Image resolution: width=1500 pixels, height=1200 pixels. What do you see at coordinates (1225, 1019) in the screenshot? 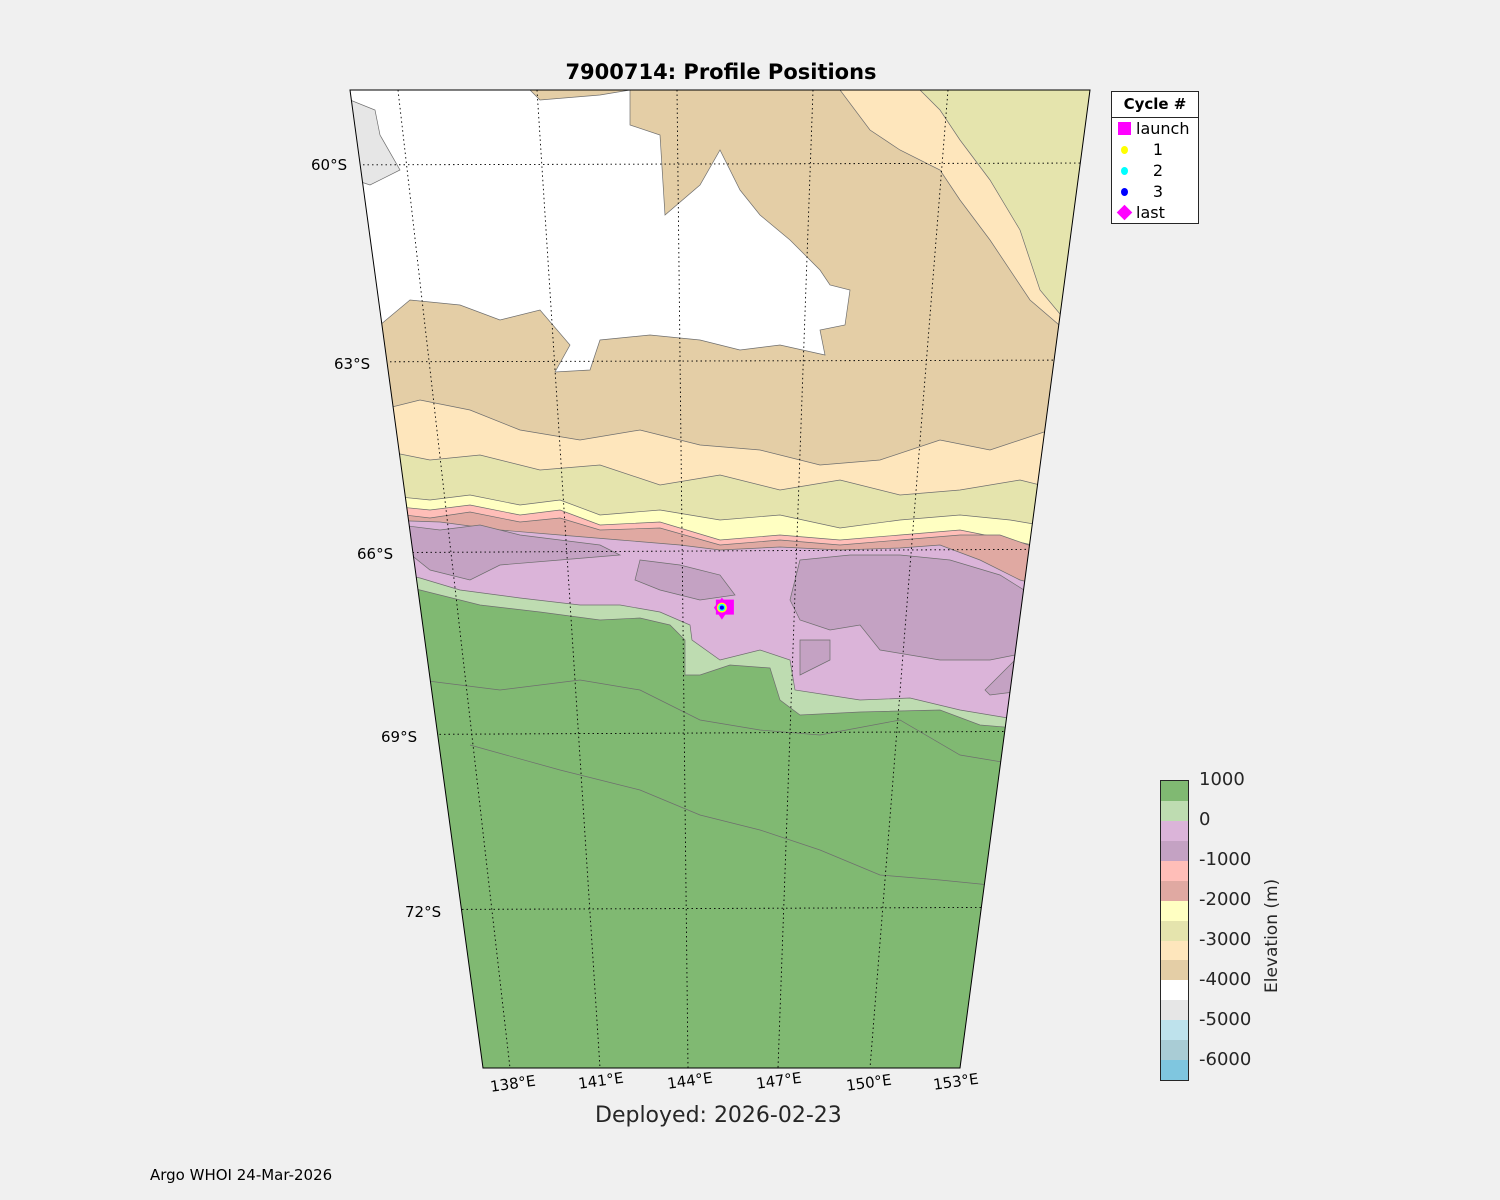
I see `colorbar-tick: -5000` at bounding box center [1225, 1019].